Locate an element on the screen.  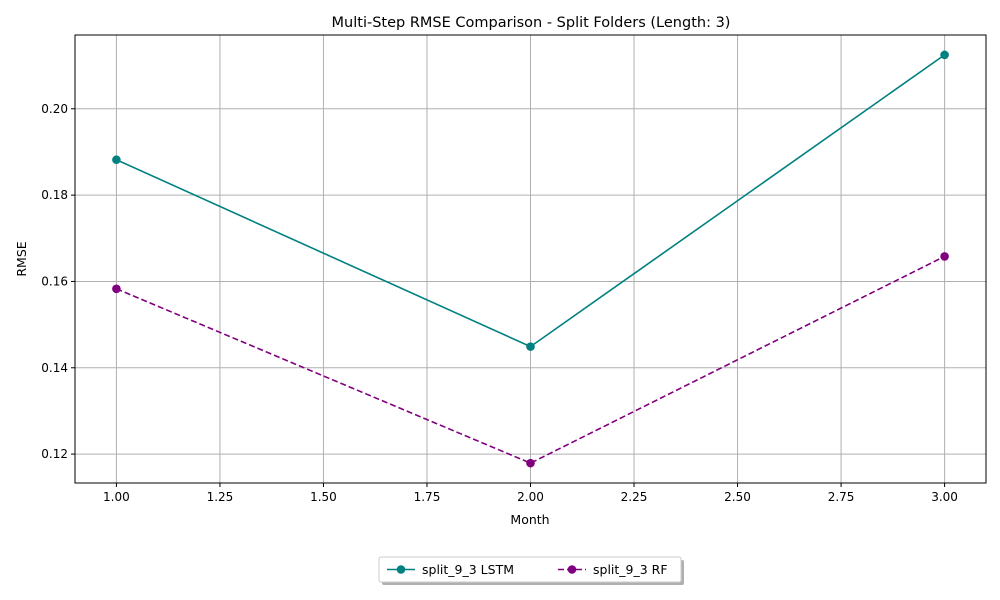
y-axis: 0.12 0.14 0.16 0.18 0.20 is located at coordinates (58, 281).